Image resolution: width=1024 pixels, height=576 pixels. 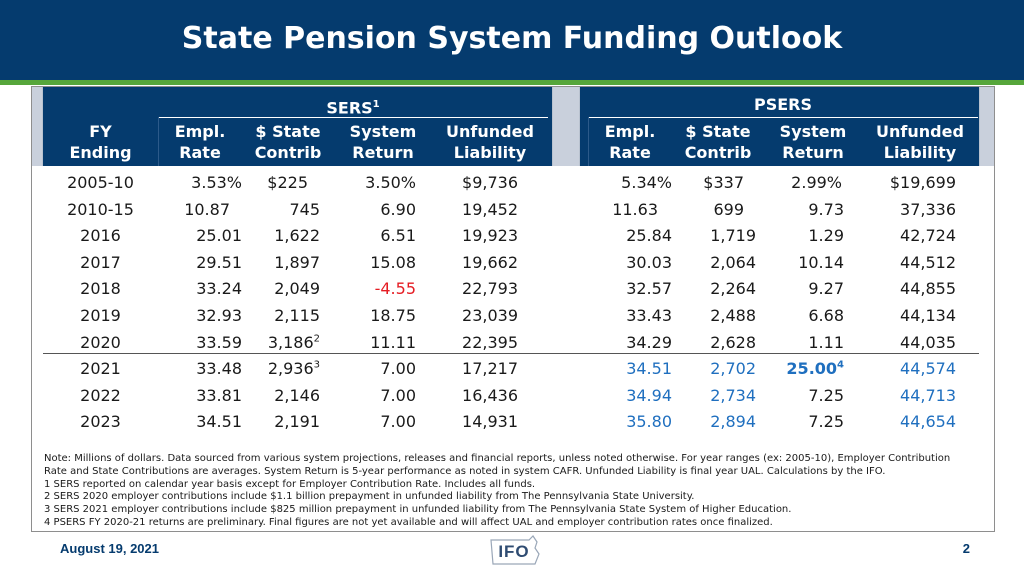 What do you see at coordinates (375, 210) in the screenshot?
I see `cell-sers-system-return: 6.90` at bounding box center [375, 210].